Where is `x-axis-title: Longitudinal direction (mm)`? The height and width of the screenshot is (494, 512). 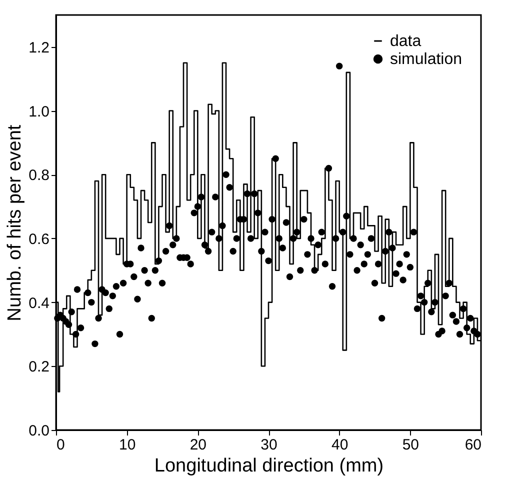
x-axis-title: Longitudinal direction (mm) is located at coordinates (269, 466).